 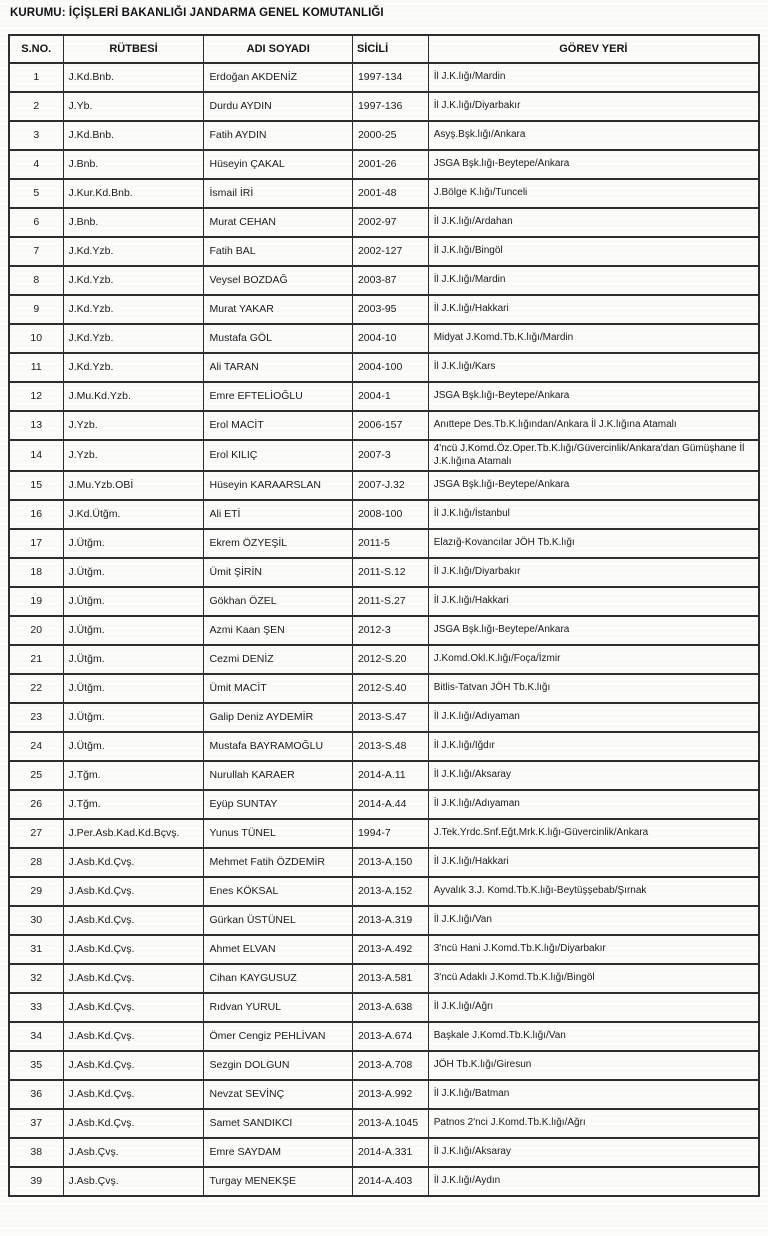 I want to click on cell-rank: J.Per.Asb.Kad.Kd.Bçvş., so click(x=133, y=833).